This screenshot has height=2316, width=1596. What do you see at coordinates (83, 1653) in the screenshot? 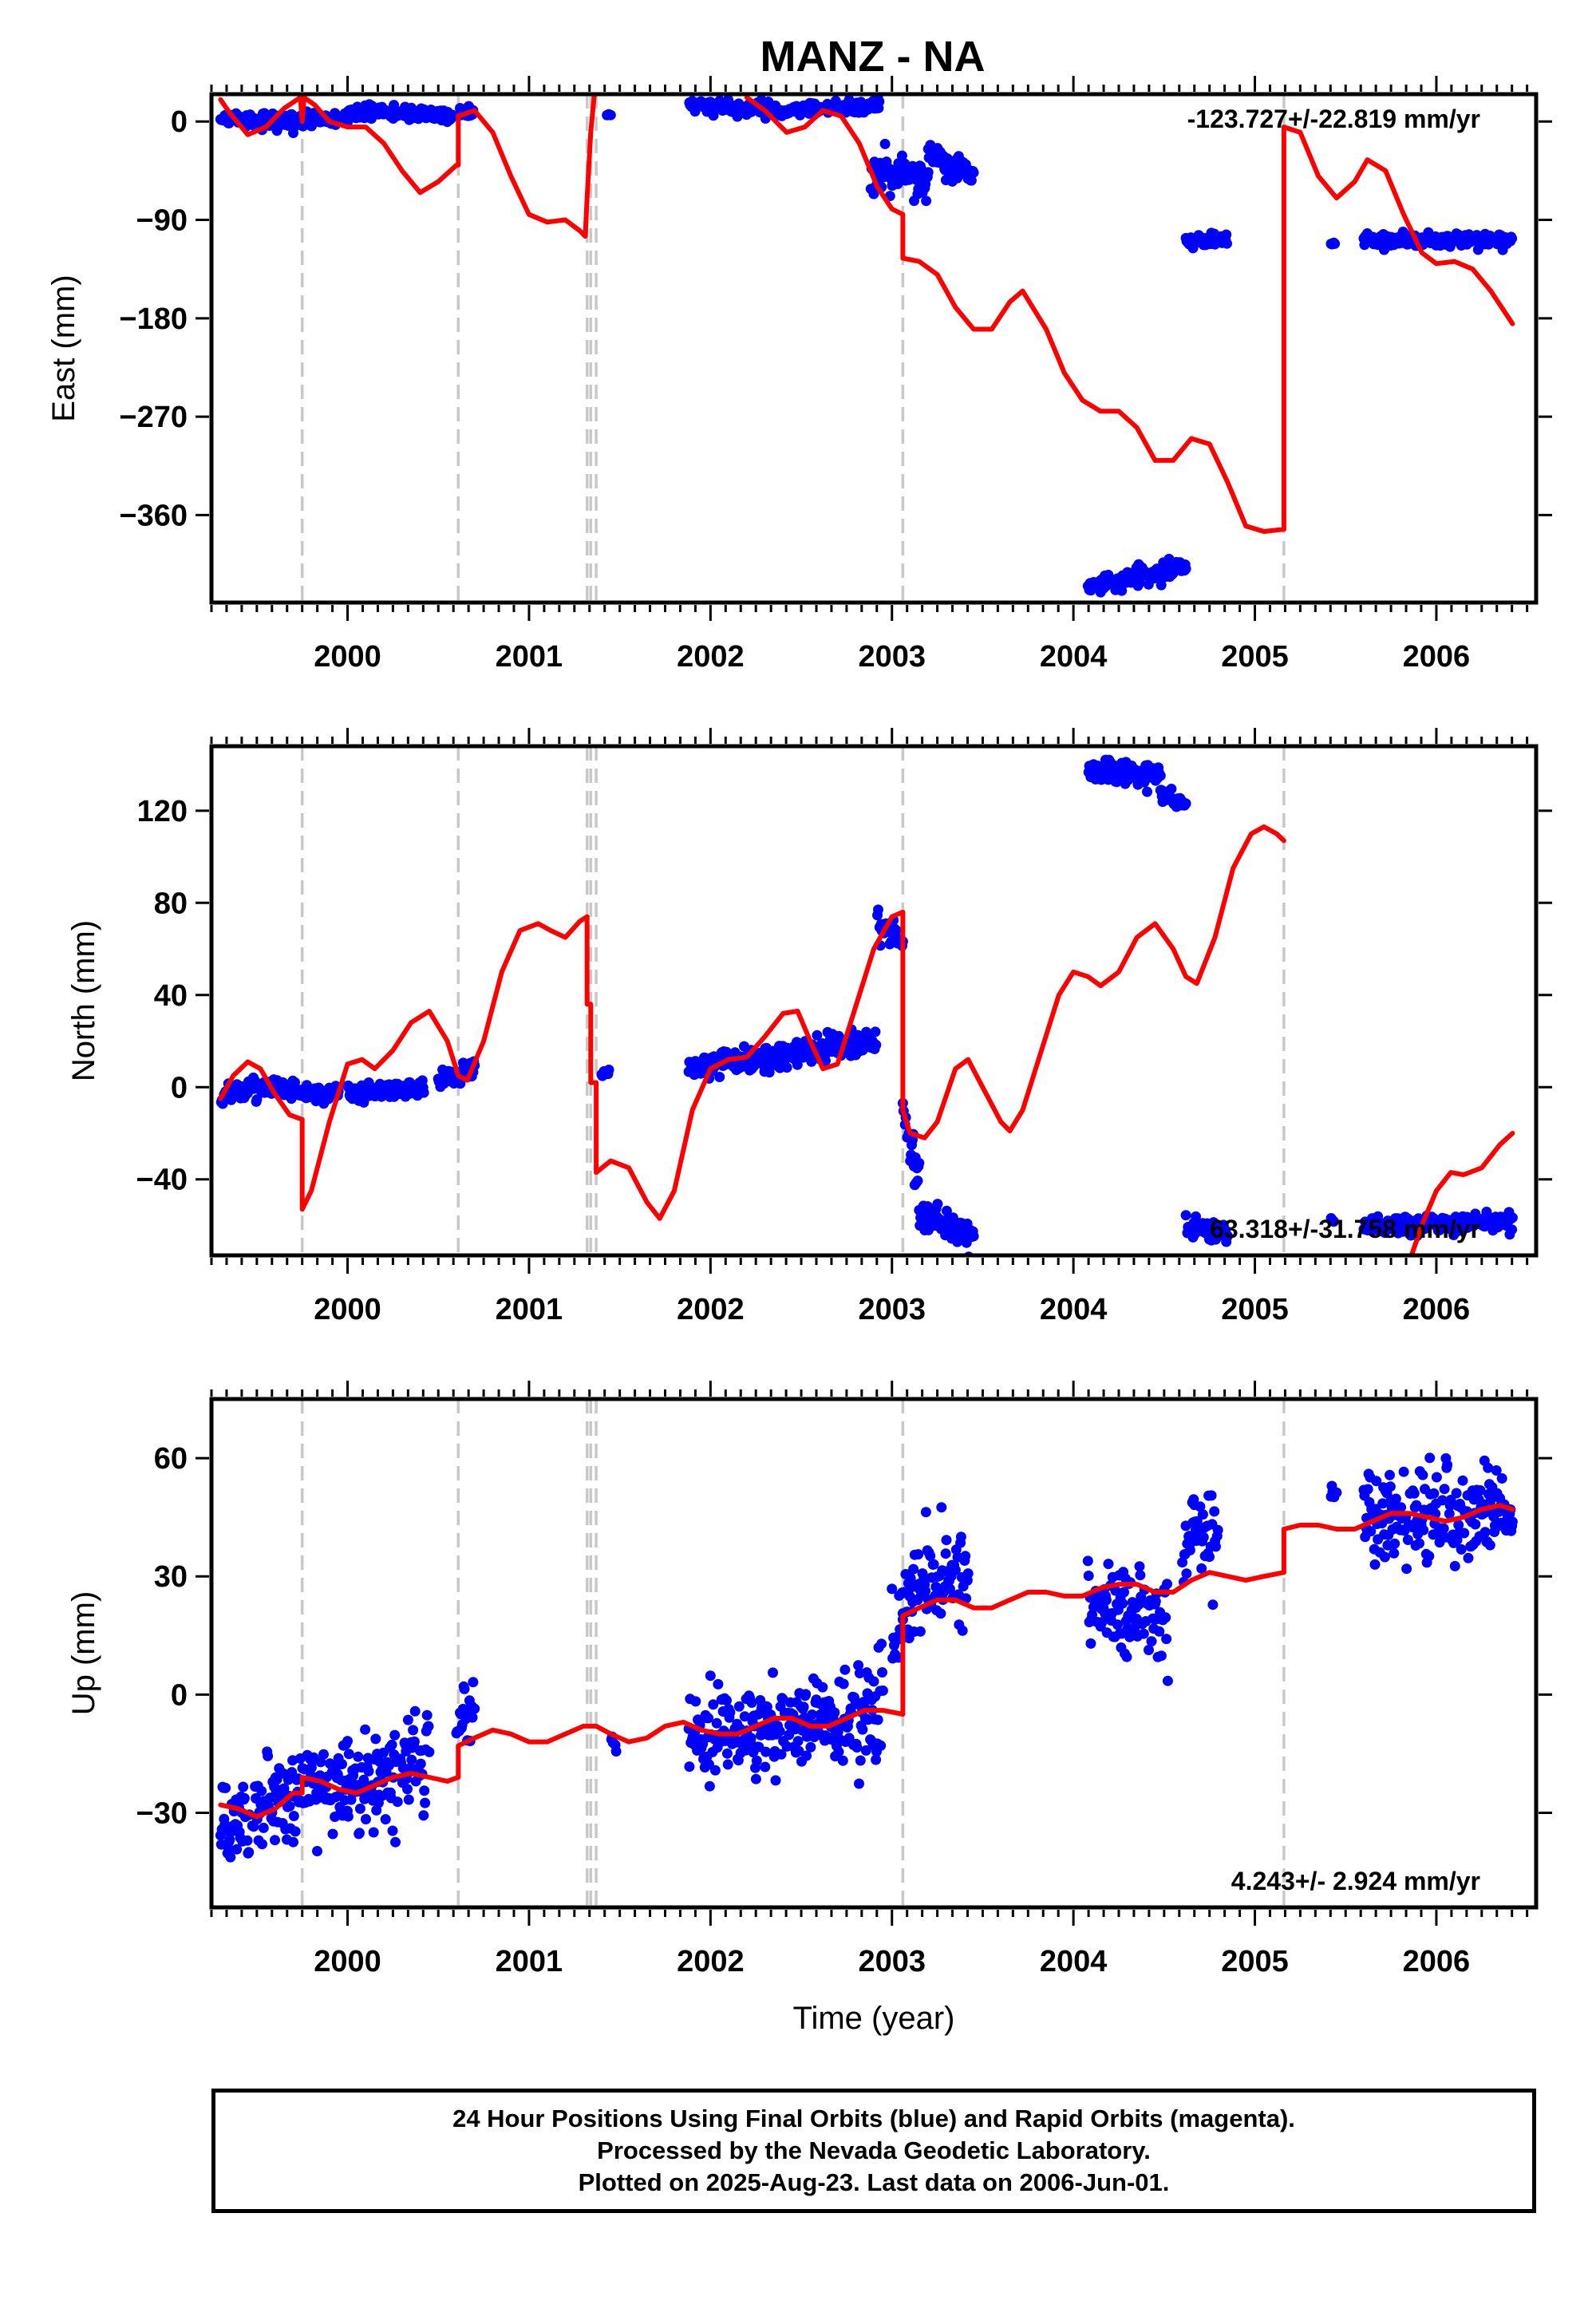
I see `up-axis-label: Up (mm)` at bounding box center [83, 1653].